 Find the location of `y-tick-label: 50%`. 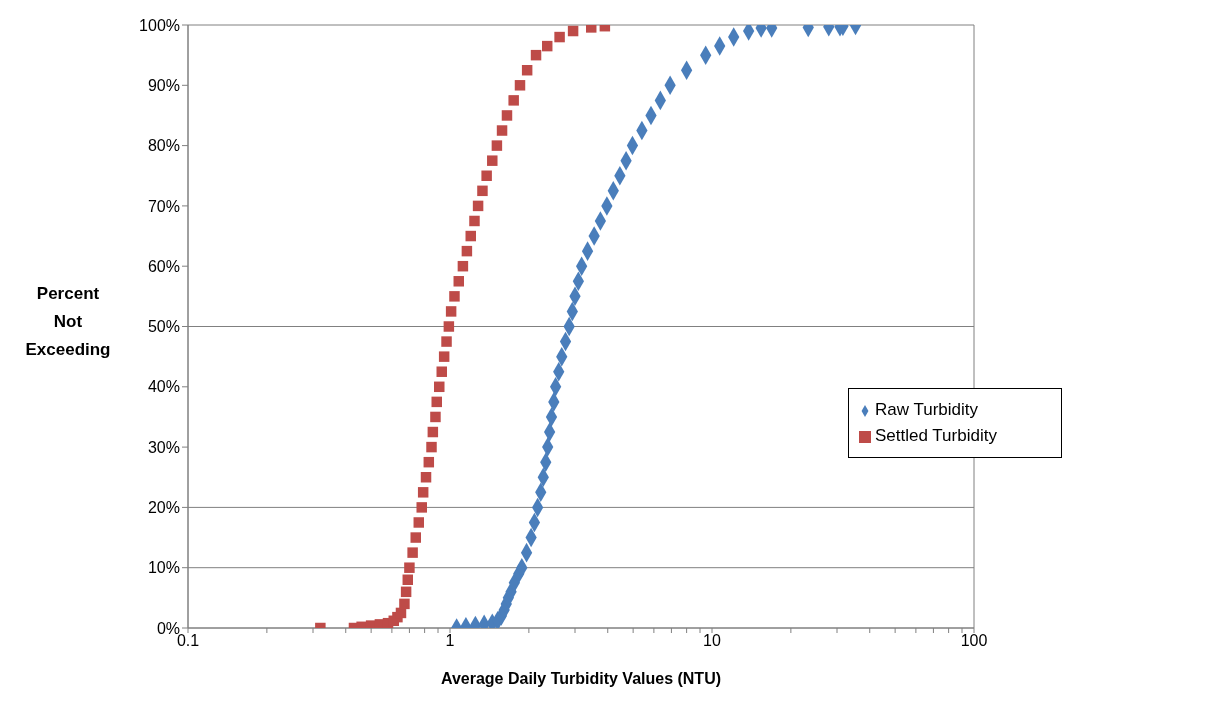

y-tick-label: 50% is located at coordinates (163, 327).